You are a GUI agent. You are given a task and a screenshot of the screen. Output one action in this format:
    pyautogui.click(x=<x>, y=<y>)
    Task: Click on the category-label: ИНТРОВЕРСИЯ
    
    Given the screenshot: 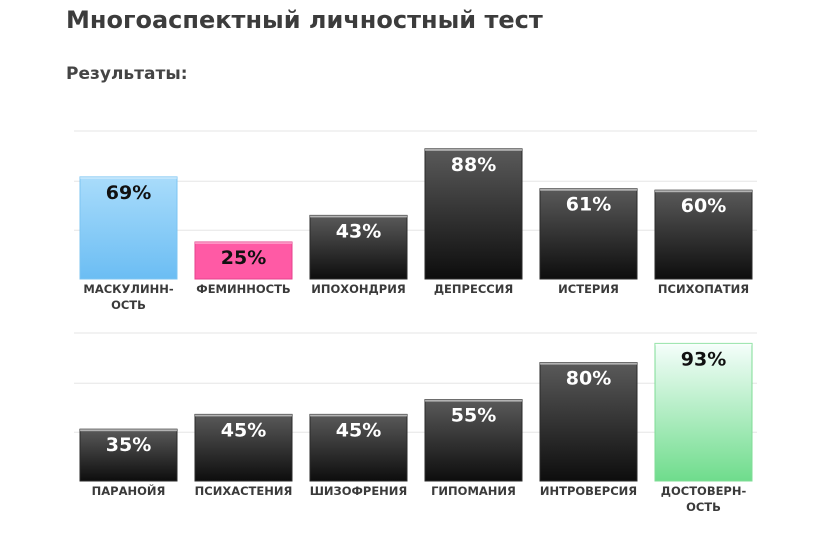 What is the action you would take?
    pyautogui.click(x=588, y=491)
    